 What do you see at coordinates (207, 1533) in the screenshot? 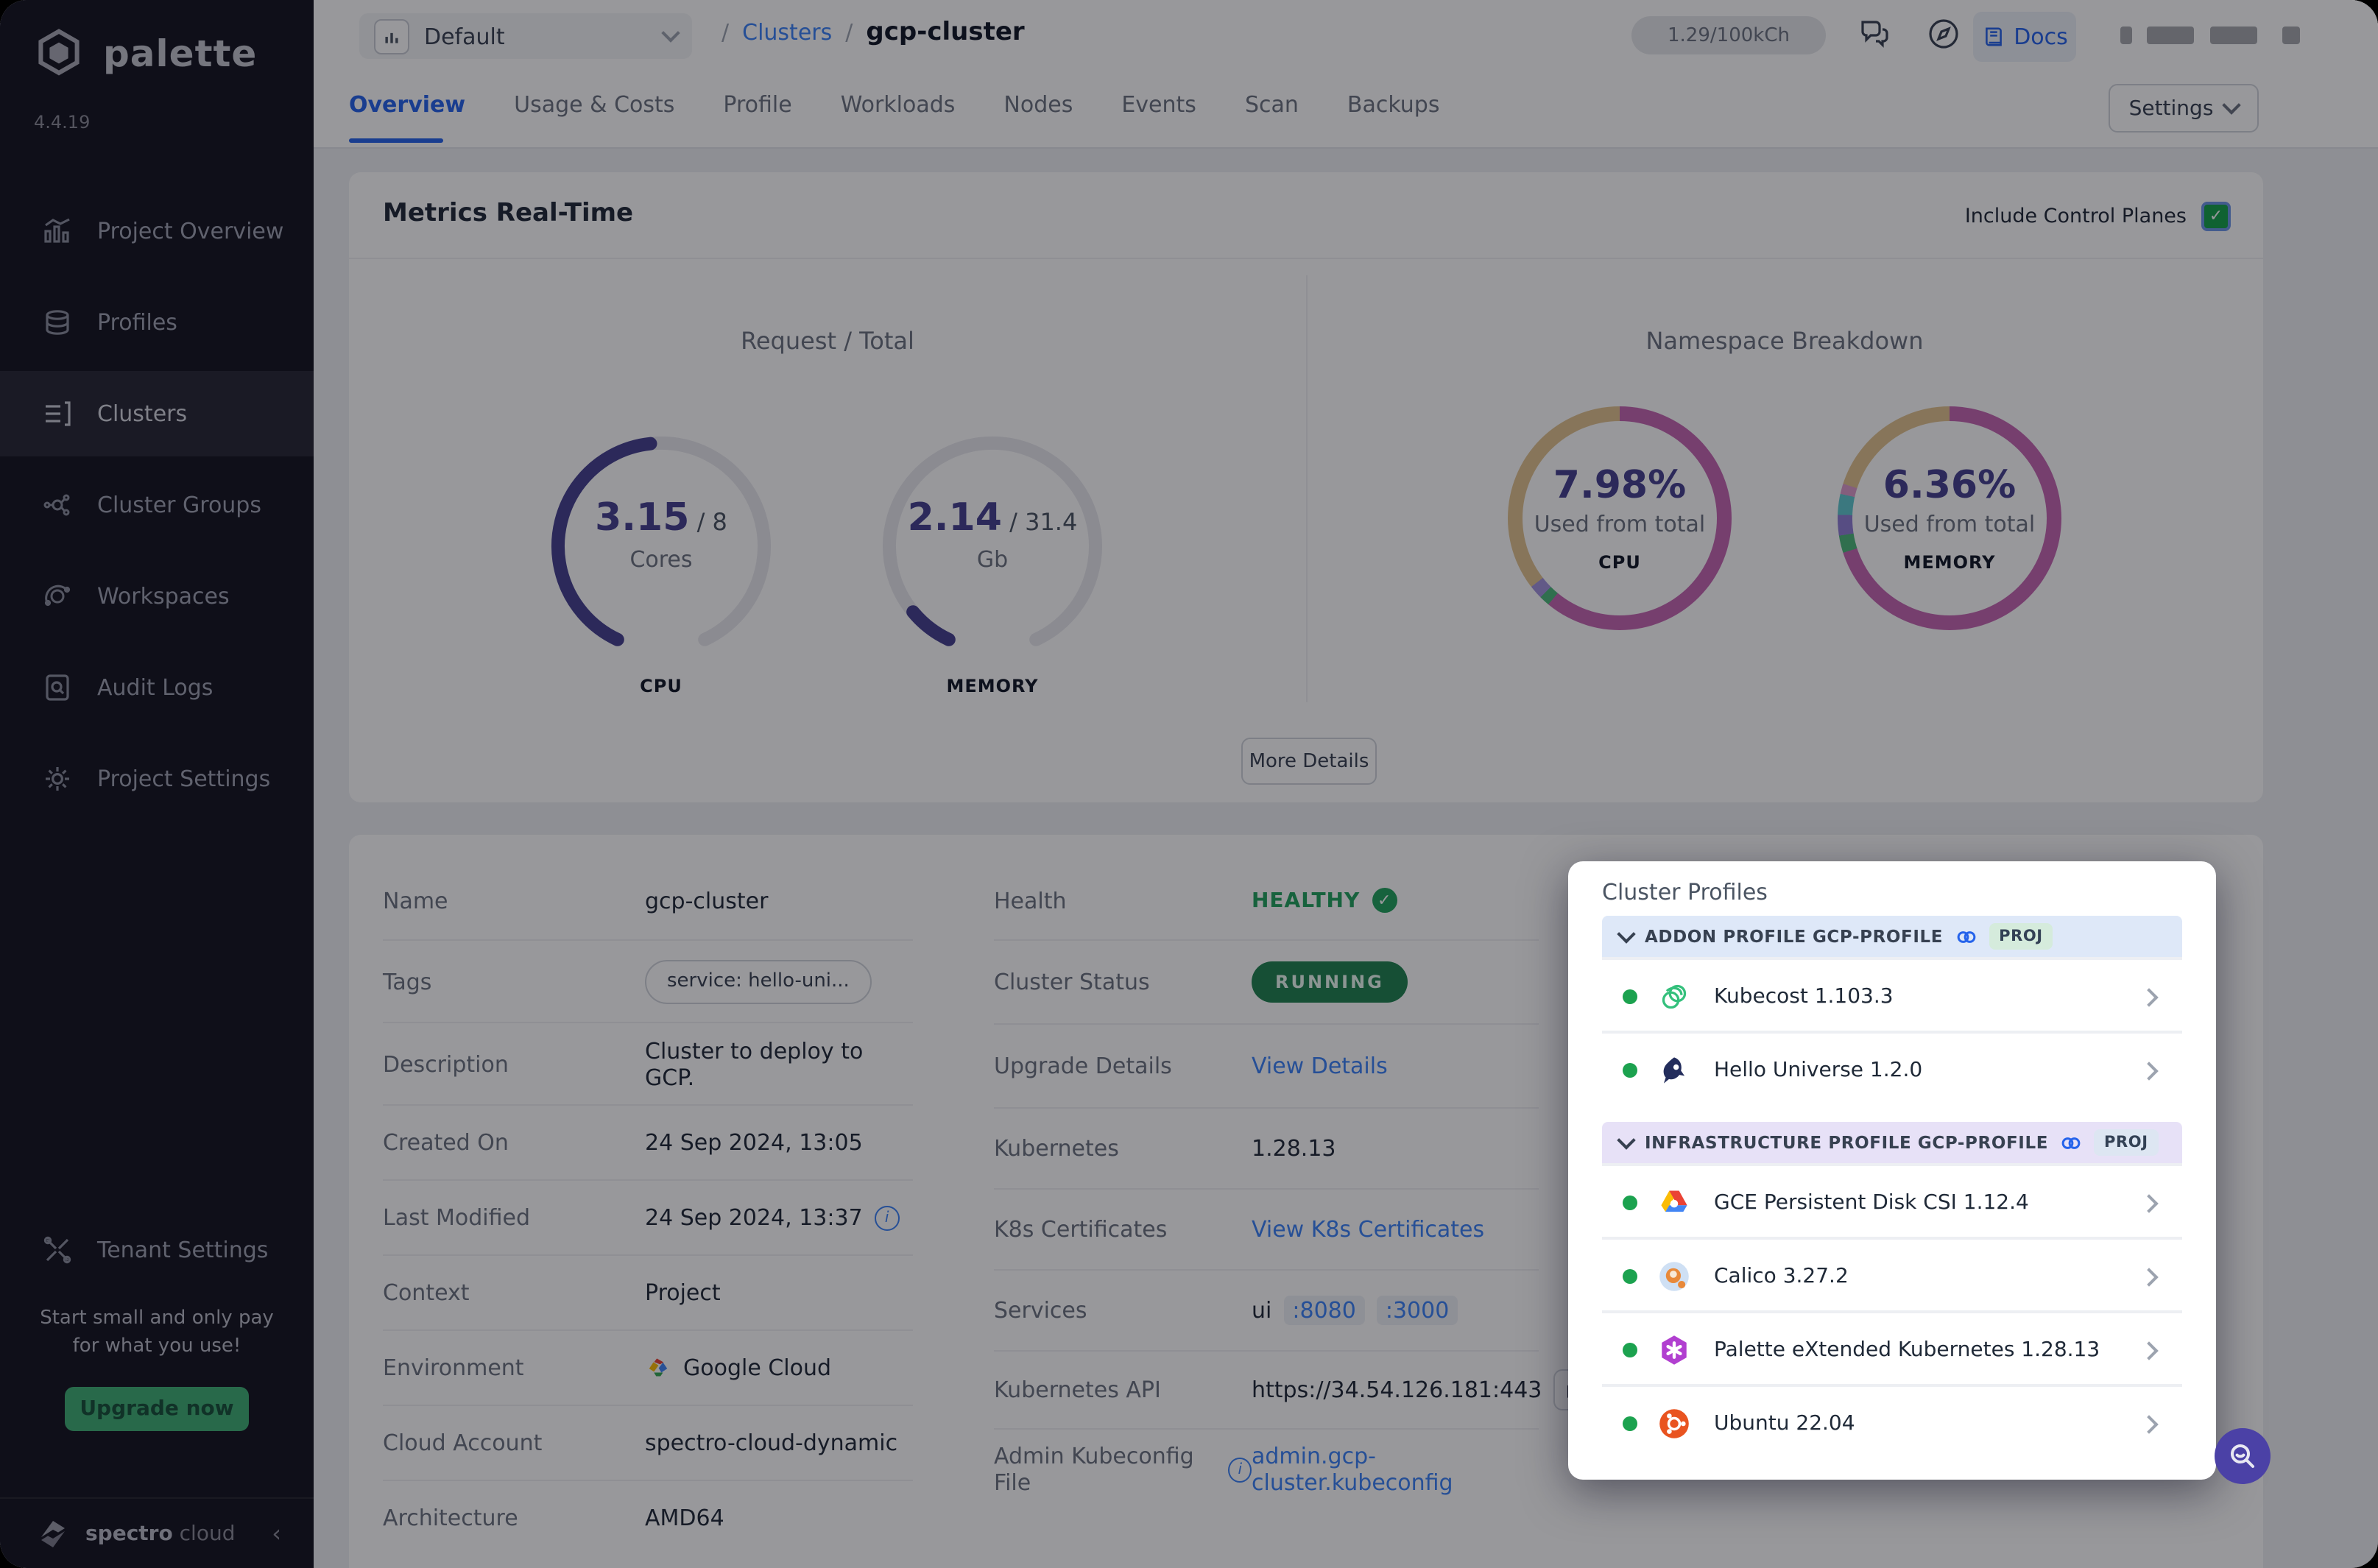
I see `footer-brand-light: cloud` at bounding box center [207, 1533].